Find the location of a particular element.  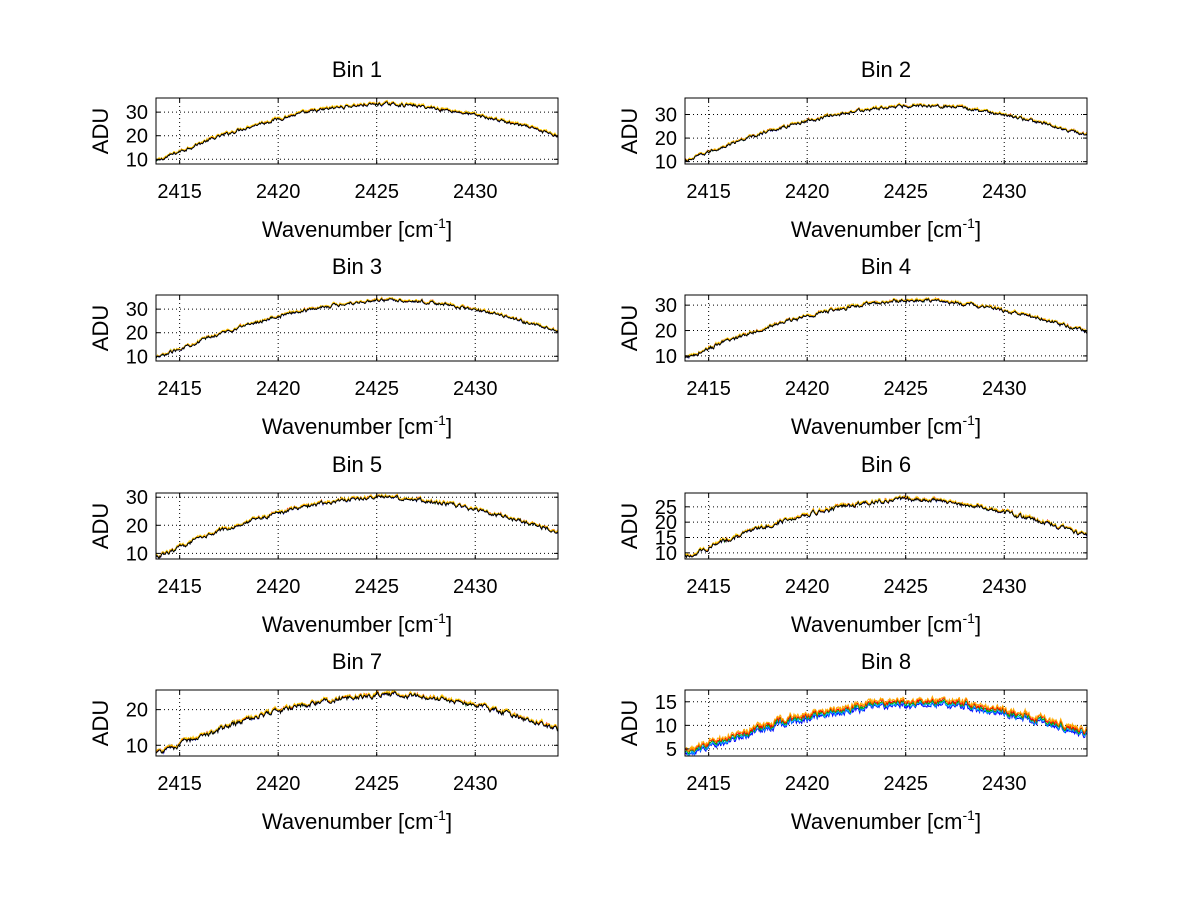

subplot-title: Bin 2 is located at coordinates (886, 69).